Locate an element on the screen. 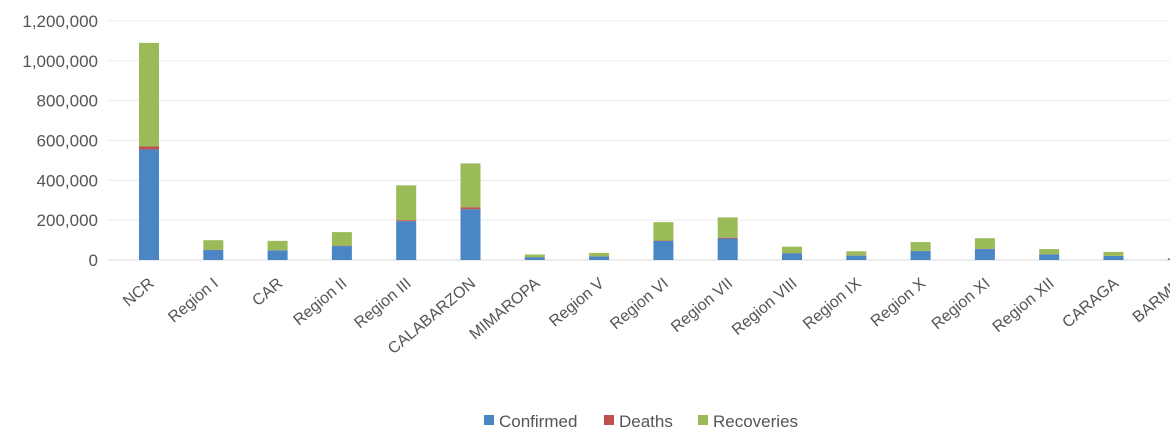 The image size is (1170, 430). y-tick-label: 1,000,000 is located at coordinates (60, 61).